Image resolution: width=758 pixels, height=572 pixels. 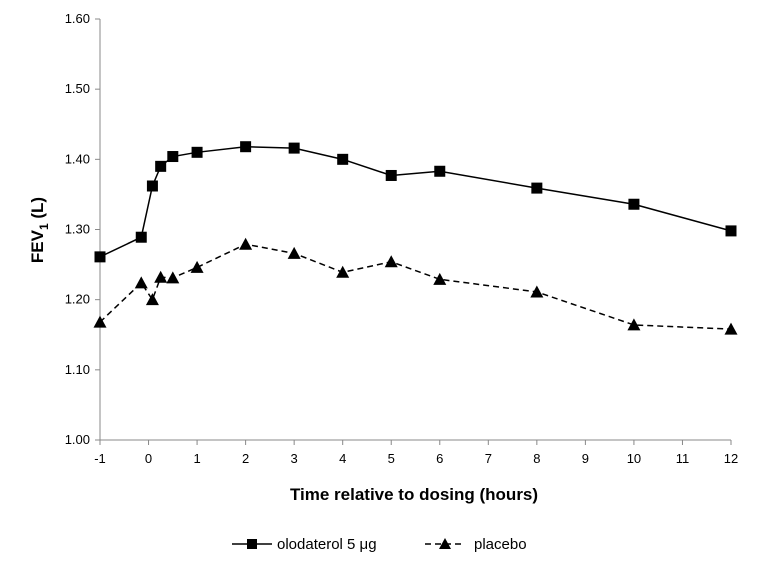 What do you see at coordinates (488, 458) in the screenshot?
I see `x-tick-label: 7` at bounding box center [488, 458].